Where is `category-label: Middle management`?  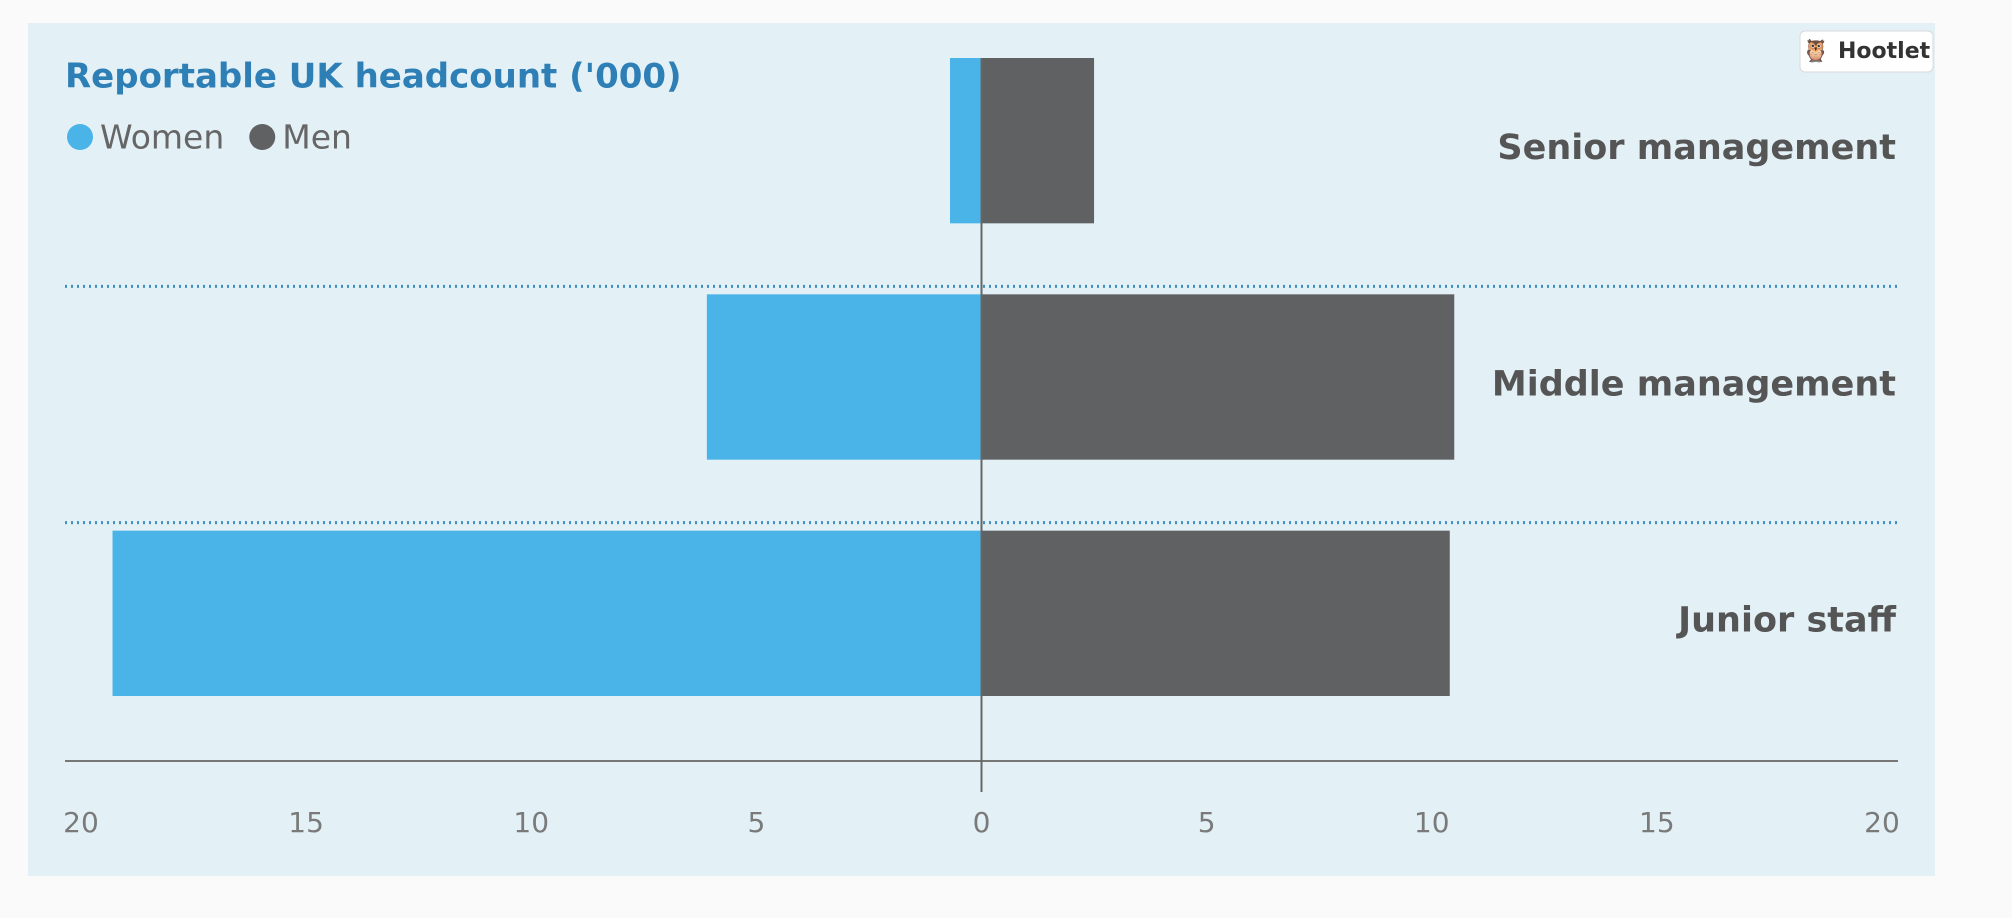
category-label: Middle management is located at coordinates (1694, 384).